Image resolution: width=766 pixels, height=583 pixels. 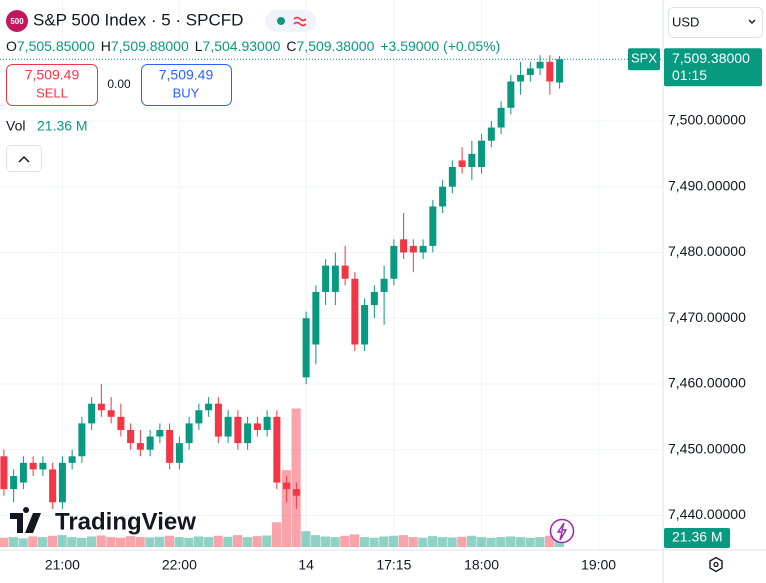 I want to click on symbol-logo, so click(x=17, y=21).